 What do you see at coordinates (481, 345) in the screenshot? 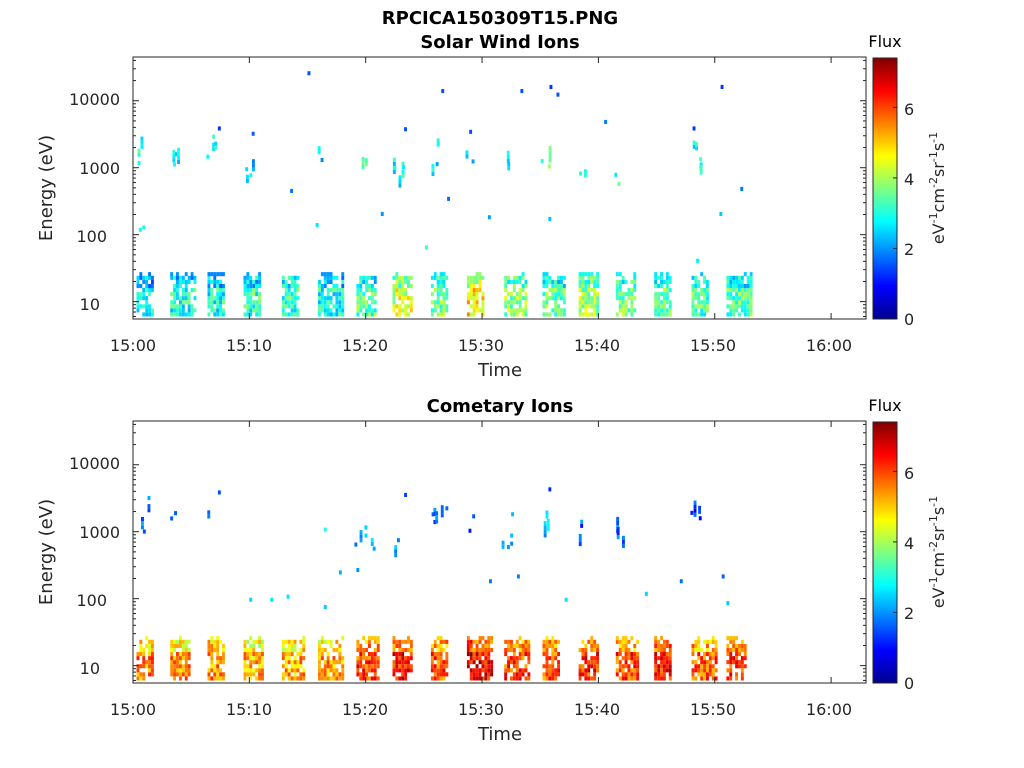
I see `x-tick-label: 15:30` at bounding box center [481, 345].